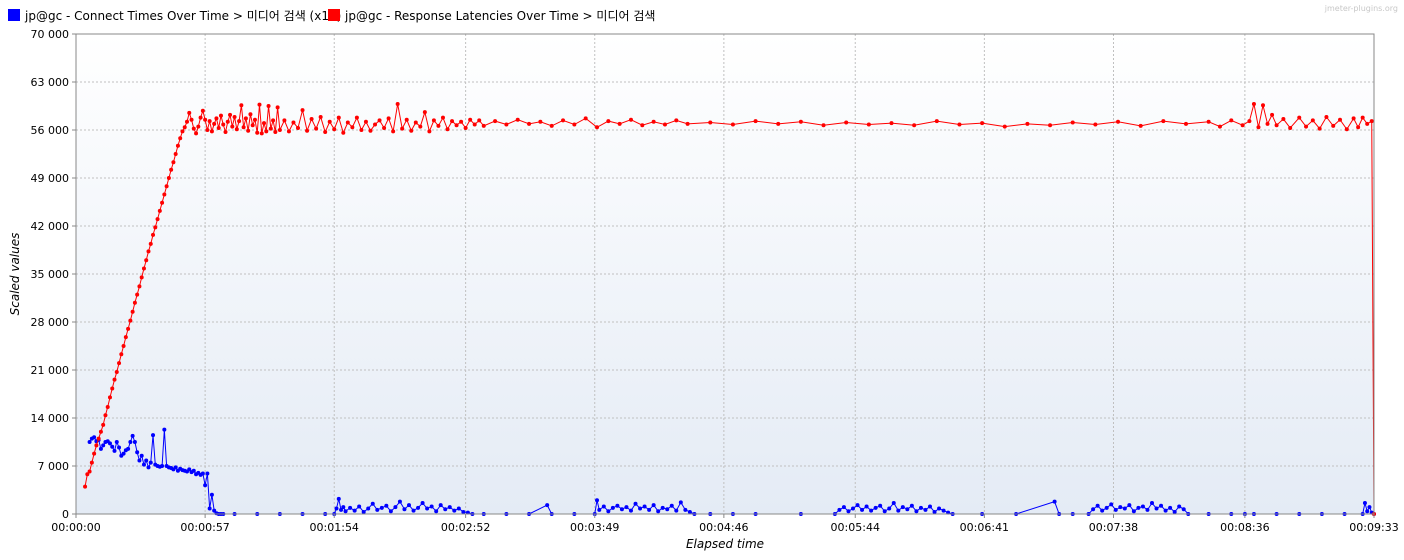  What do you see at coordinates (204, 527) in the screenshot?
I see `x-tick-label: 00:00:57` at bounding box center [204, 527].